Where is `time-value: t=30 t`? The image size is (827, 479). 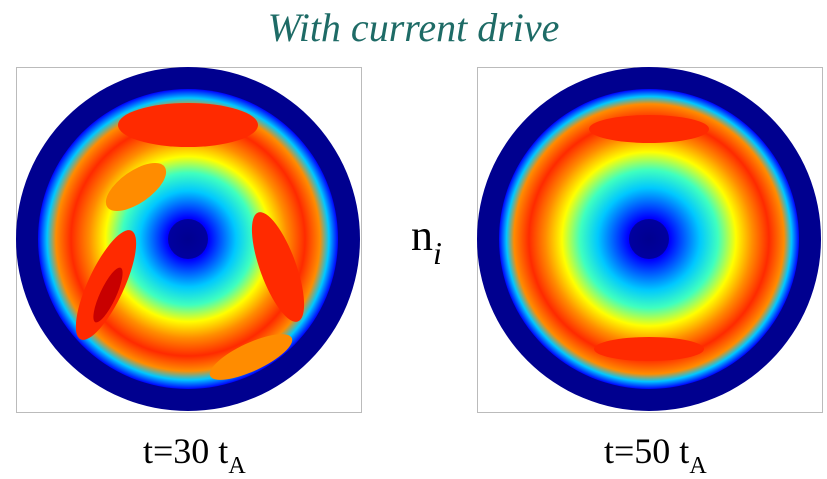
time-value: t=30 t is located at coordinates (186, 451).